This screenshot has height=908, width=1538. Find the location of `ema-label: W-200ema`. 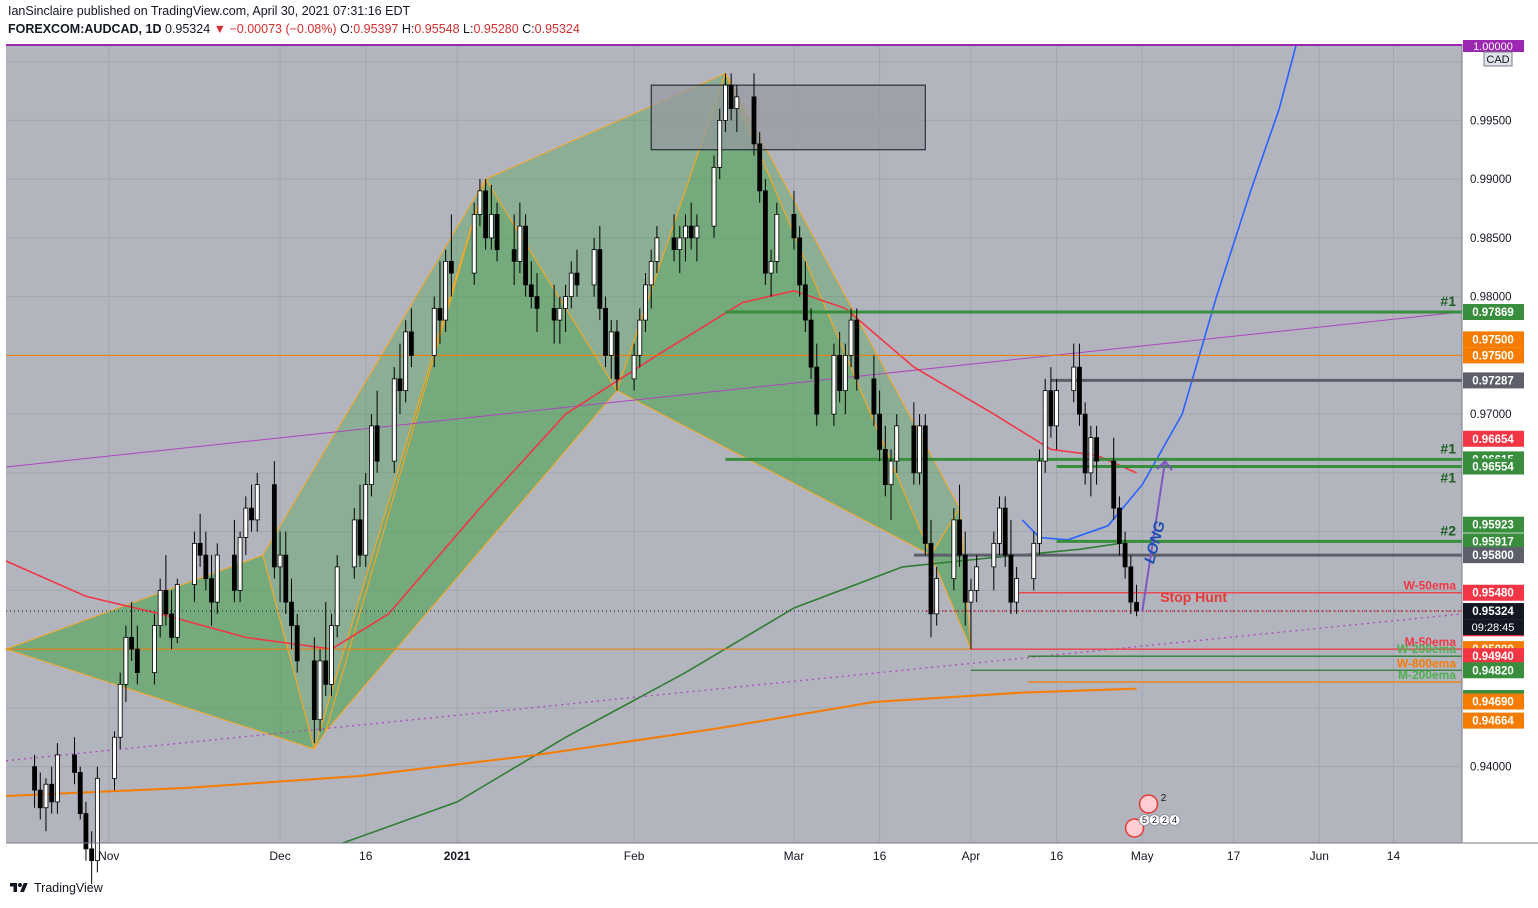

ema-label: W-200ema is located at coordinates (1426, 649).